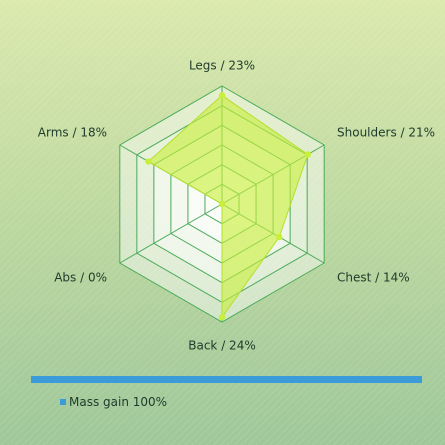 The height and width of the screenshot is (445, 445). What do you see at coordinates (221, 346) in the screenshot?
I see `axis-label: Back / 24%` at bounding box center [221, 346].